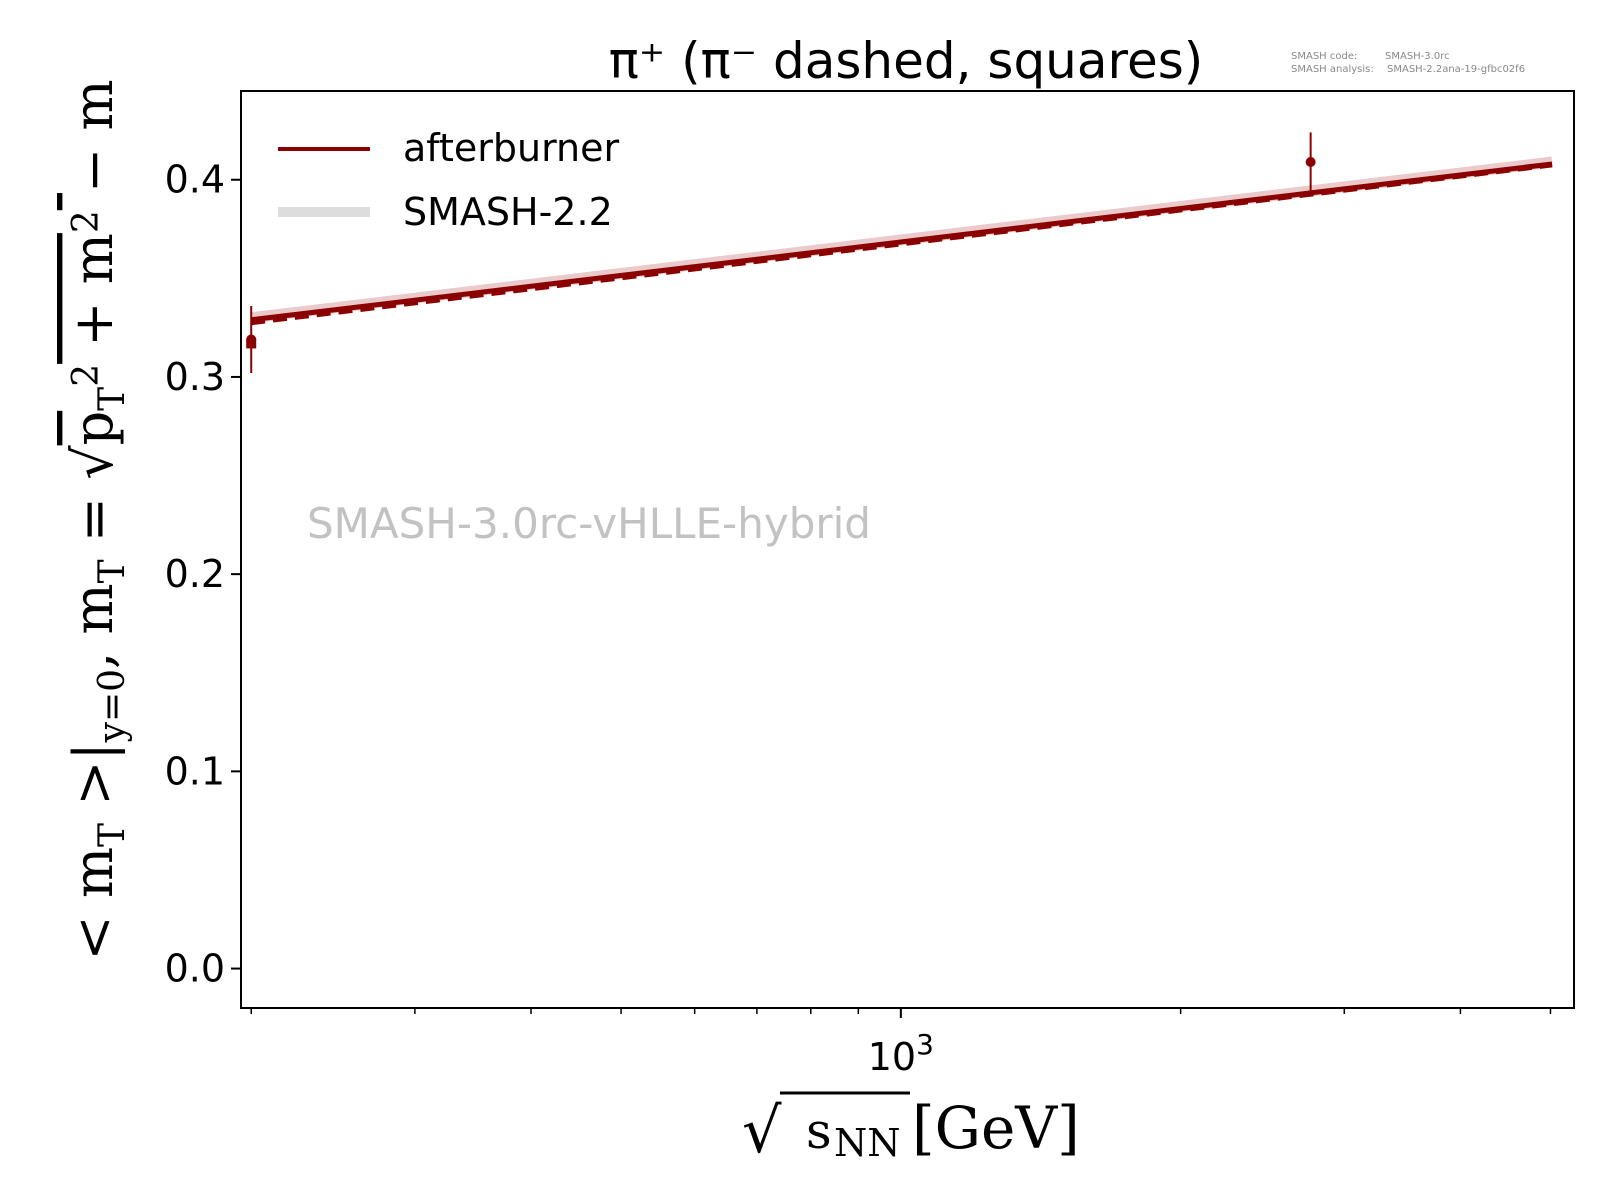 The width and height of the screenshot is (1600, 1200). I want to click on legend-label-smash22: SMASH-2.2, so click(508, 212).